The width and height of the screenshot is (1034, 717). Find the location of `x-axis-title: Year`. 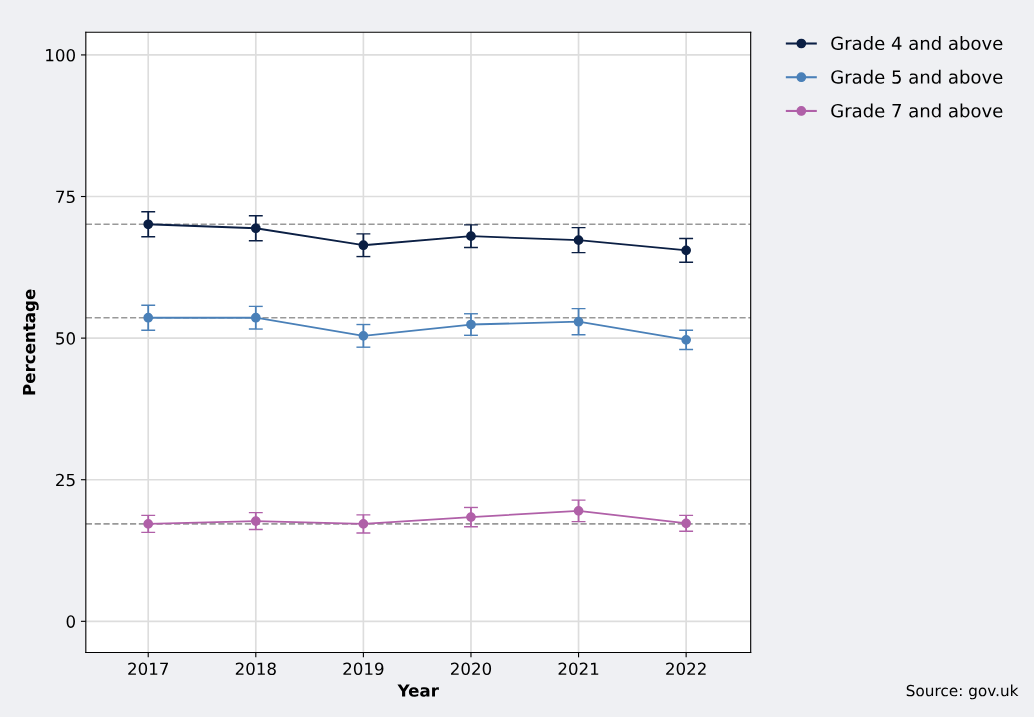

x-axis-title: Year is located at coordinates (418, 690).